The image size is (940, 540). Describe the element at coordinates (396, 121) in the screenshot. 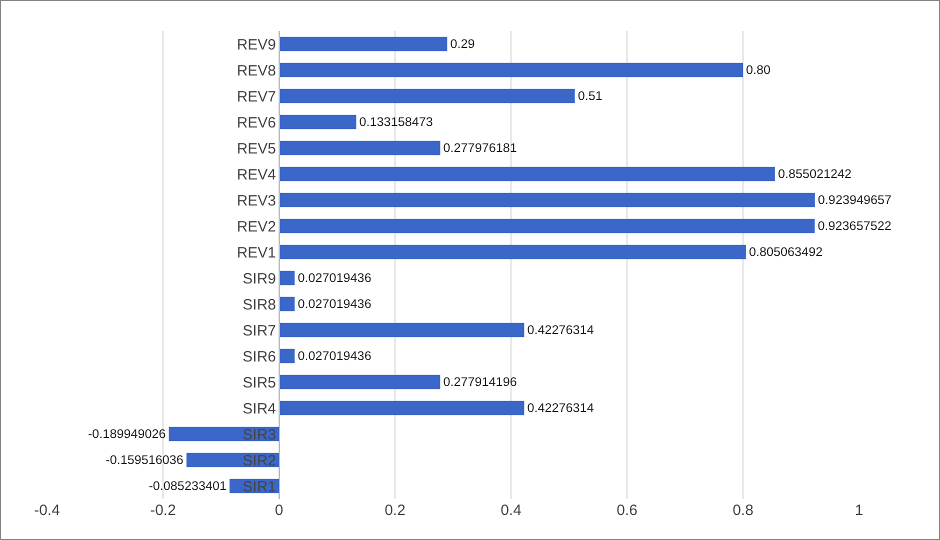

I see `data-label: 0.133158473` at that location.